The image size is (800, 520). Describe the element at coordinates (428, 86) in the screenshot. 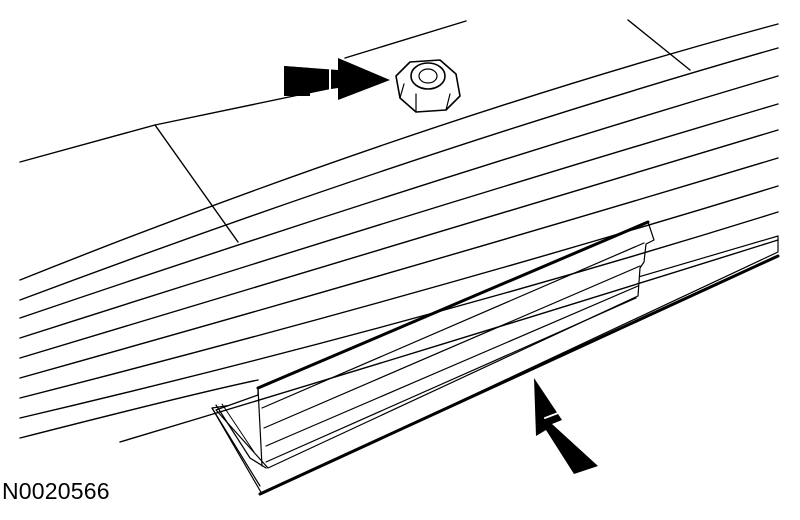

I see `hex-nut` at that location.